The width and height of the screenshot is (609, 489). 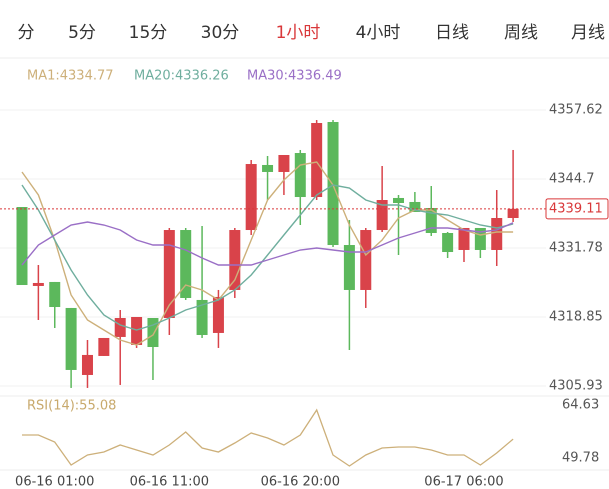 What do you see at coordinates (300, 482) in the screenshot?
I see `x-tick-label: 06-16 20:00` at bounding box center [300, 482].